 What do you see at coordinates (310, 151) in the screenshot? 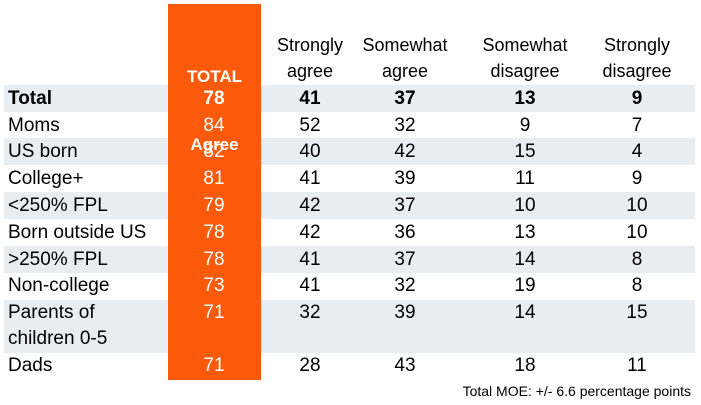
I see `cell-strongly-agree: 40` at bounding box center [310, 151].